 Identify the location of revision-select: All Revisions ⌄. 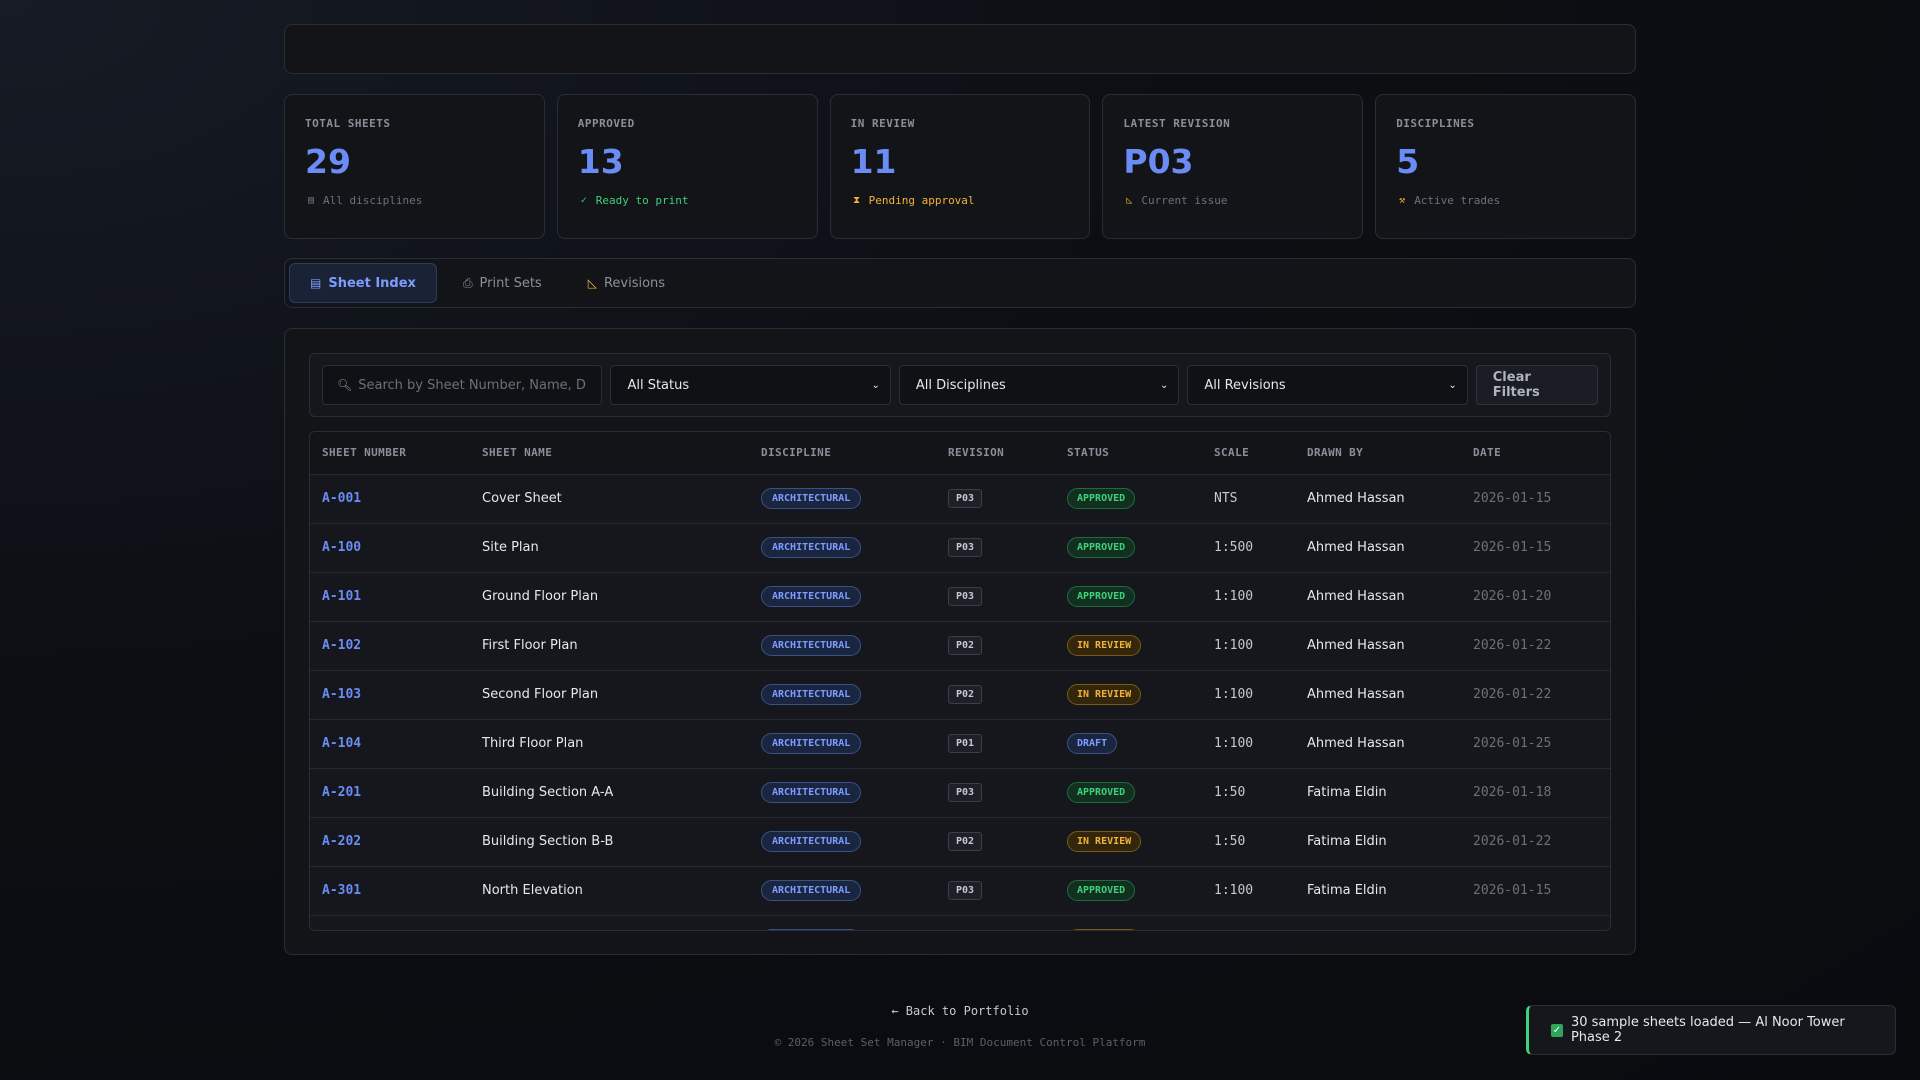
(1327, 385).